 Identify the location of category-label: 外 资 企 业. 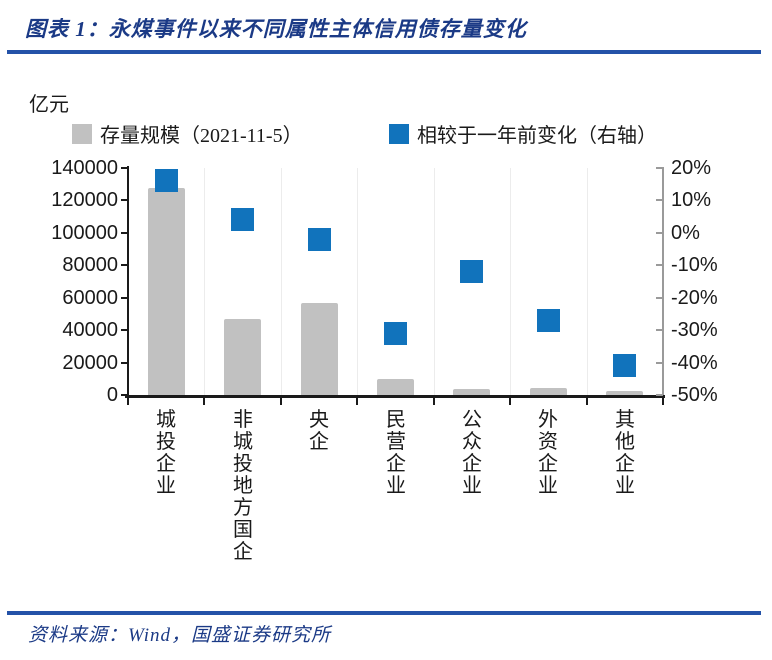
(548, 453).